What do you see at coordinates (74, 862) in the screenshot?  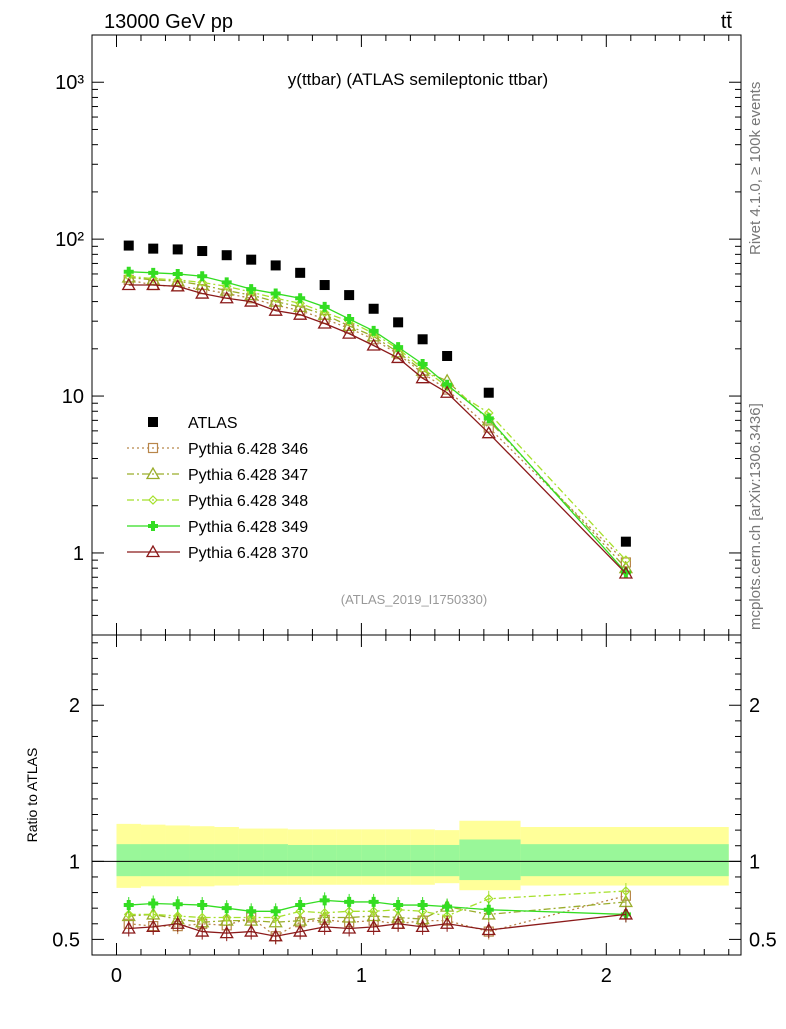 I see `ratio-ytick-label-left: 1` at bounding box center [74, 862].